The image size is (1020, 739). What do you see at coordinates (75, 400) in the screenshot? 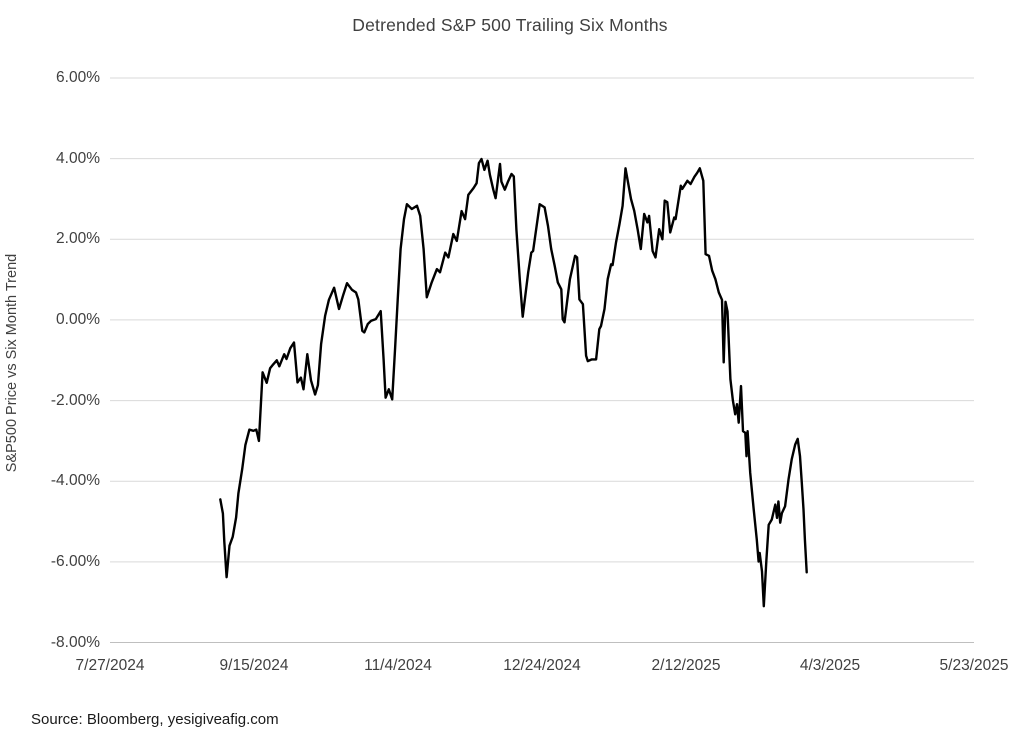
I see `y-tick-label: -2.00%` at bounding box center [75, 400].